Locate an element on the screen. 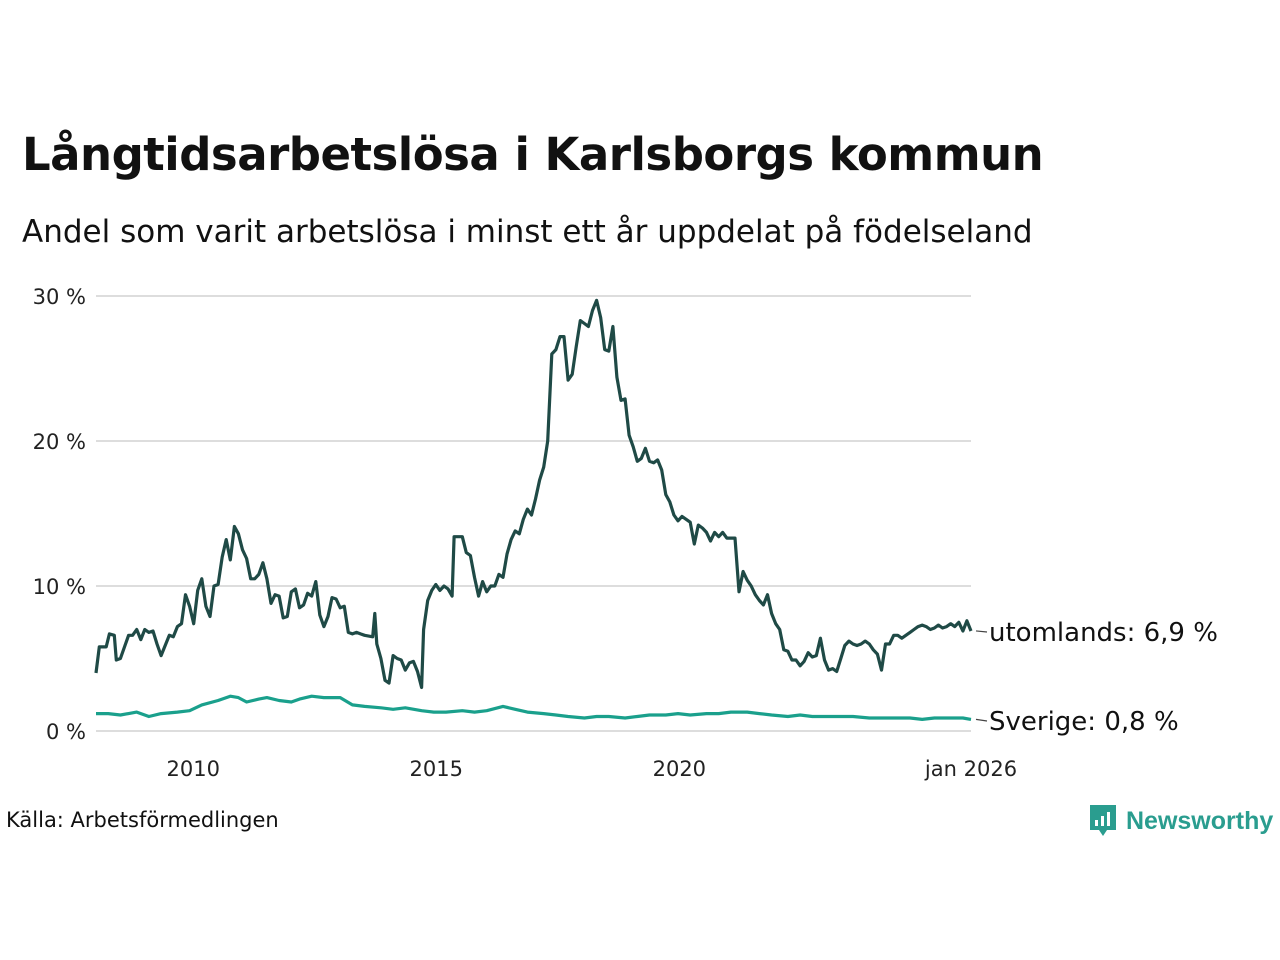 This screenshot has width=1280, height=960. newsworthy-logo: Newsworthy is located at coordinates (1180, 821).